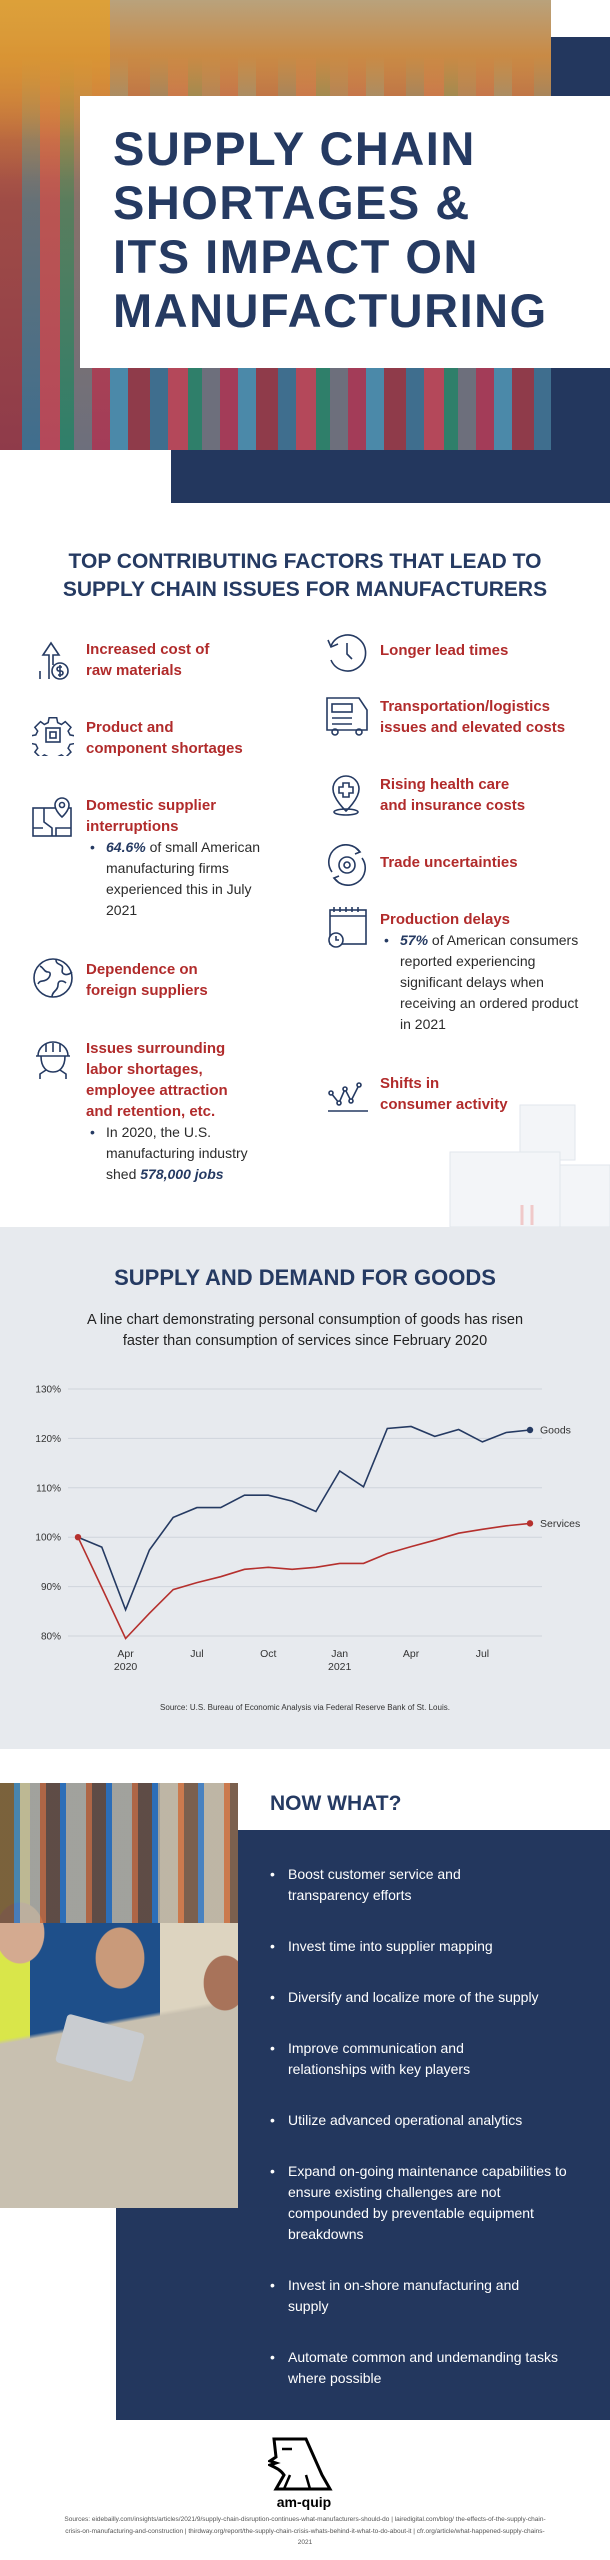 This screenshot has height=2560, width=610. I want to click on factor-label: consumer activity, so click(444, 1104).